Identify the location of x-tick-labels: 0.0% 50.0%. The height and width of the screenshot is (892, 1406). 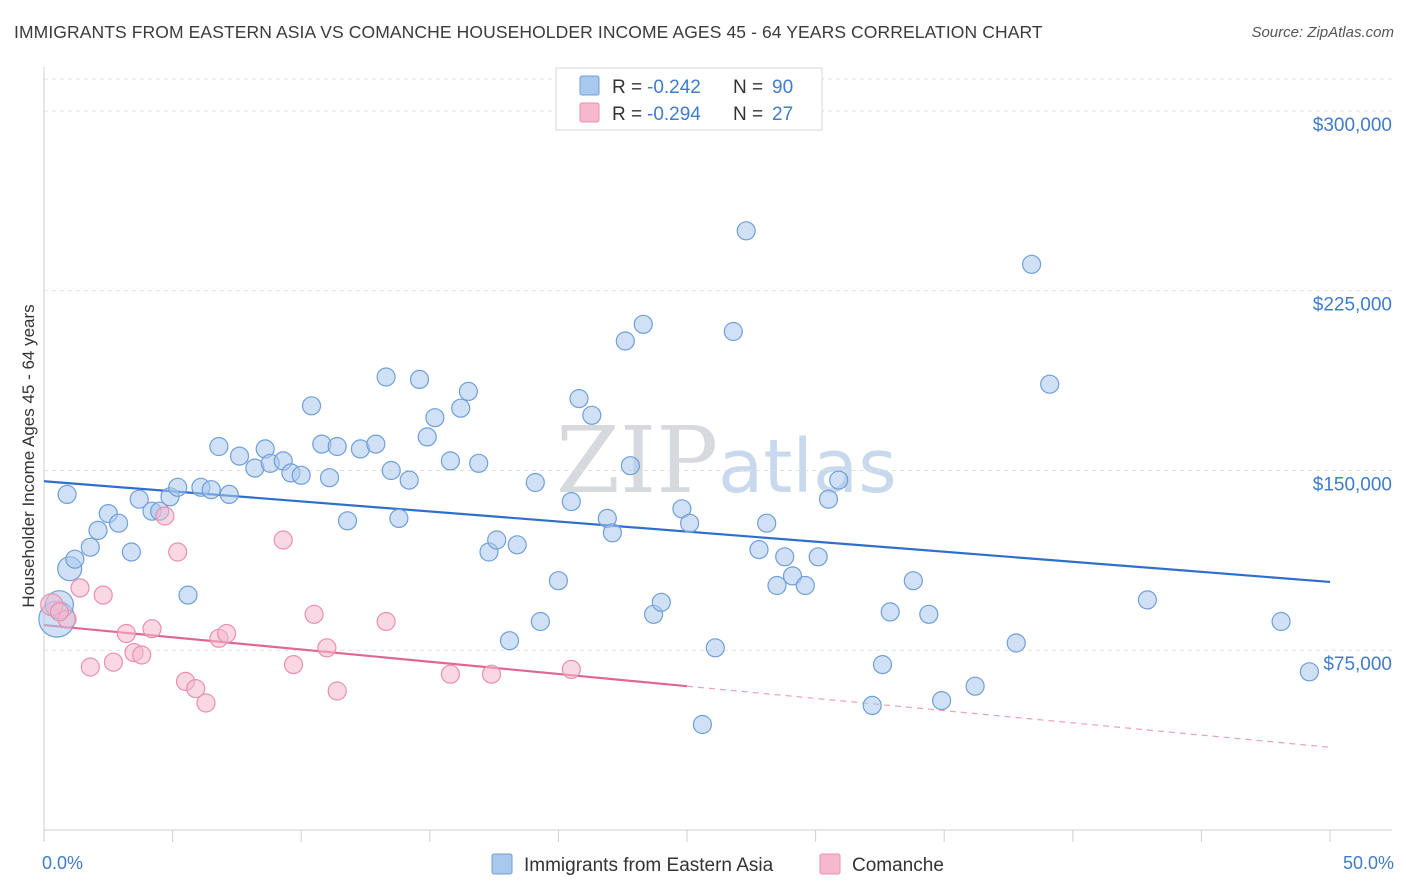
(718, 863).